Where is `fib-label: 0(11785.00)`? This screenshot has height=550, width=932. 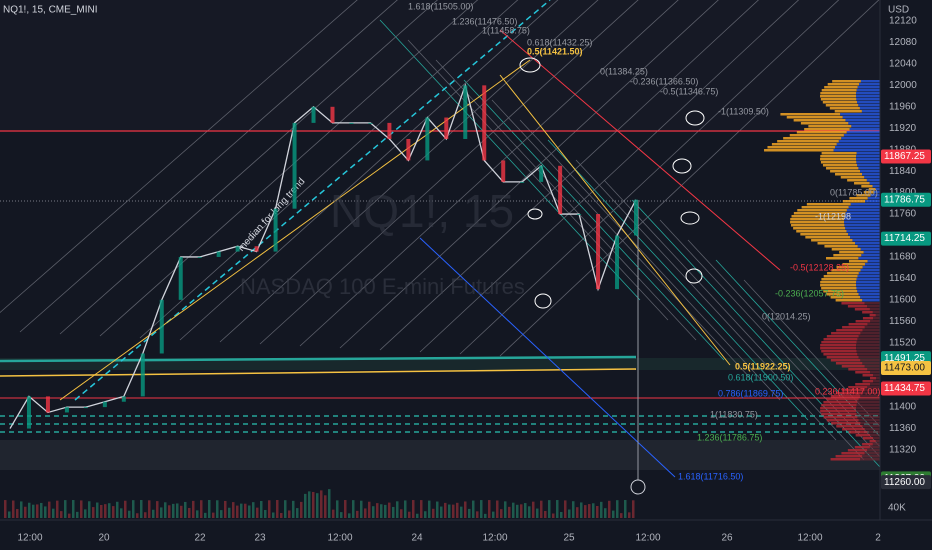
fib-label: 0(11785.00) is located at coordinates (854, 192).